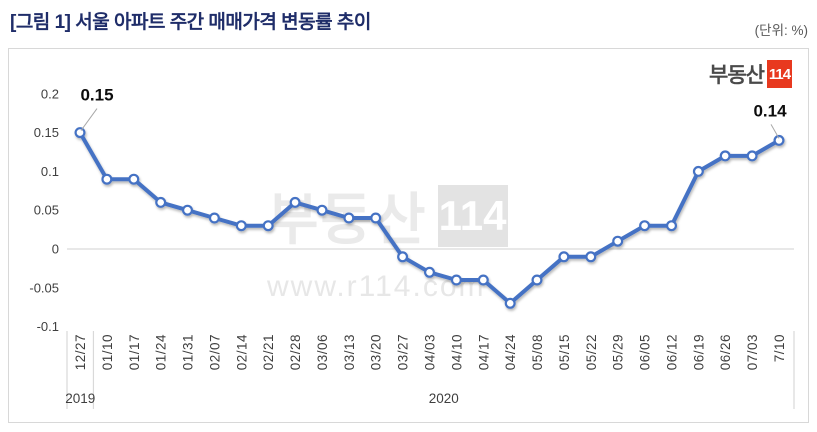 This screenshot has height=432, width=817. What do you see at coordinates (510, 352) in the screenshot?
I see `x-axis-tick-label: 04/24` at bounding box center [510, 352].